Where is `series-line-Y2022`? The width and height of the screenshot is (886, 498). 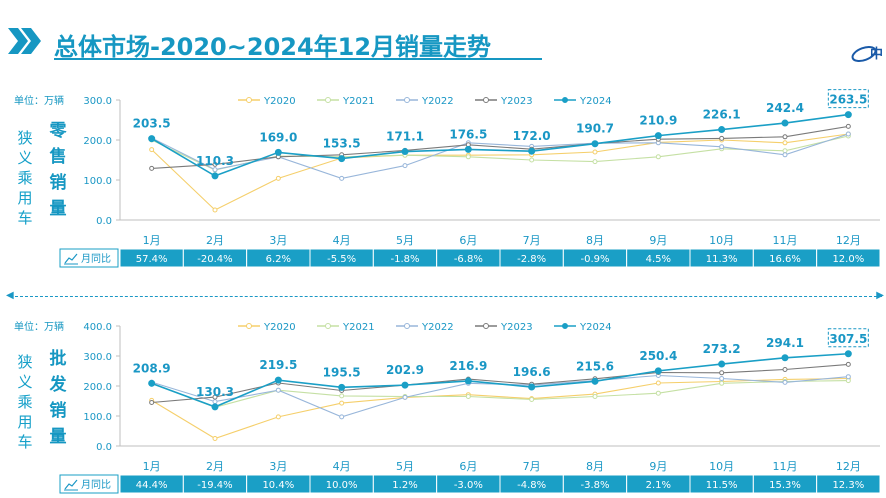
series-line-Y2022 is located at coordinates (500, 156).